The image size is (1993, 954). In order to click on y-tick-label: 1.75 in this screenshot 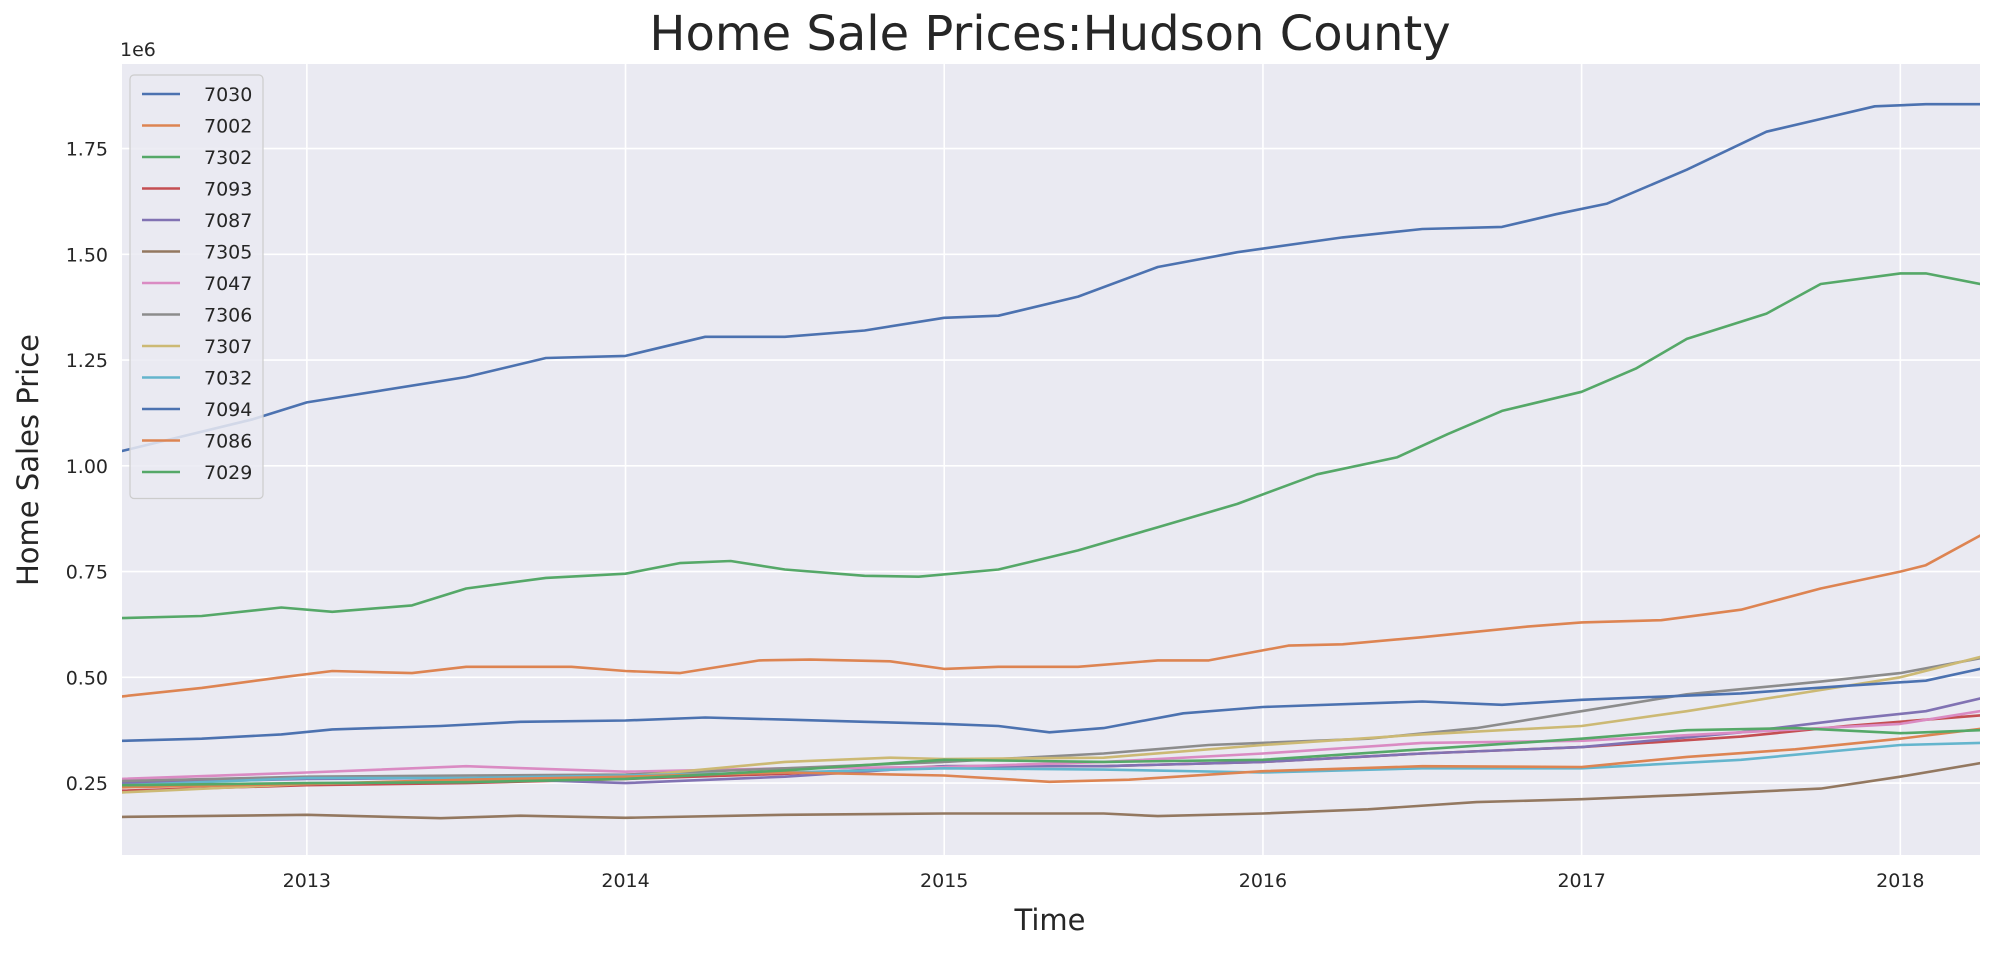, I will do `click(87, 150)`.